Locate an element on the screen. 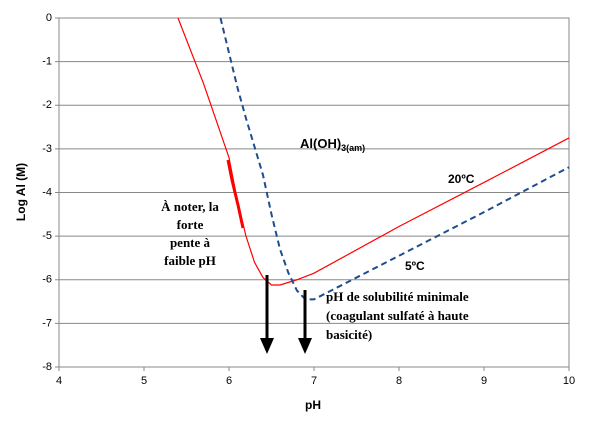  annotation: (coagulant sulfaté à haute is located at coordinates (397, 315).